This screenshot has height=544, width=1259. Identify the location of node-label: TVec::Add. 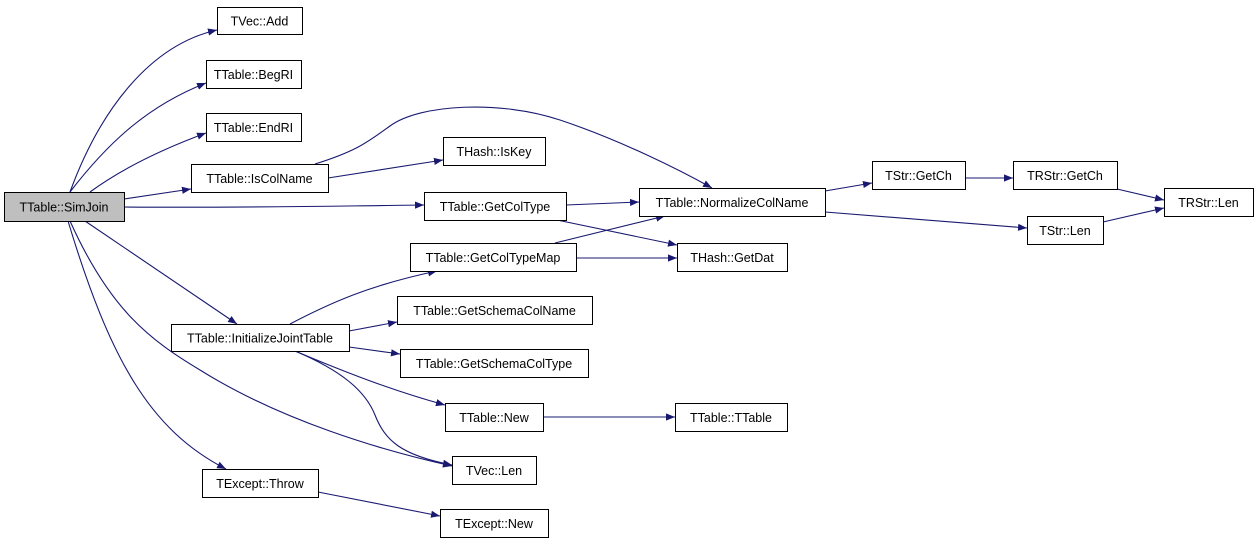
(260, 22).